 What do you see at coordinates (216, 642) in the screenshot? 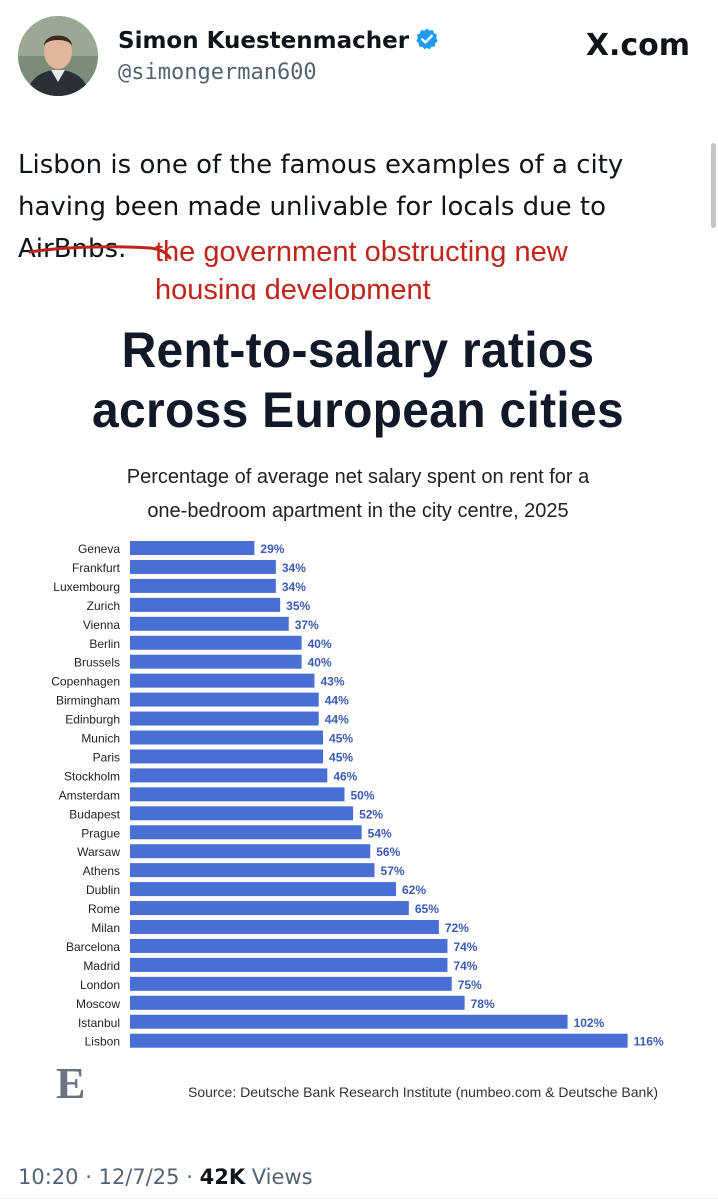
I see `bar-berlin` at bounding box center [216, 642].